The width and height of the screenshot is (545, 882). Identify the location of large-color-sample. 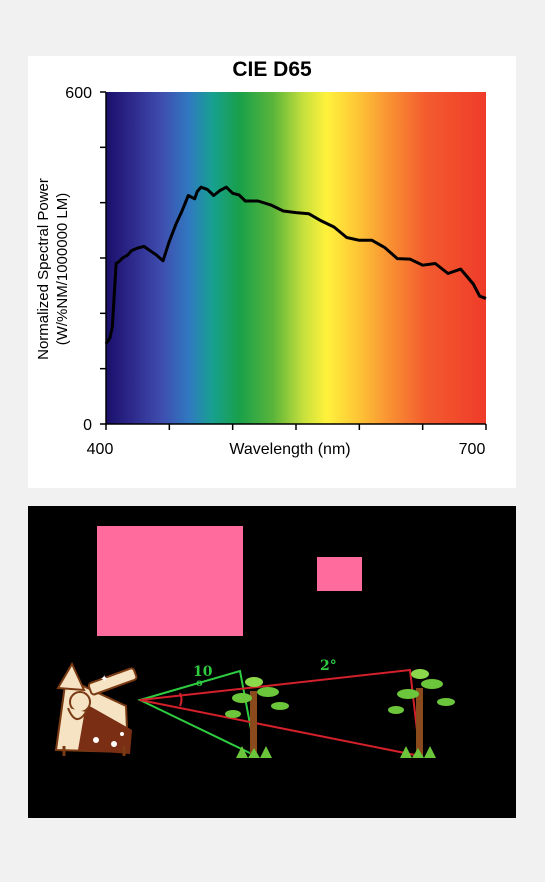
(170, 581).